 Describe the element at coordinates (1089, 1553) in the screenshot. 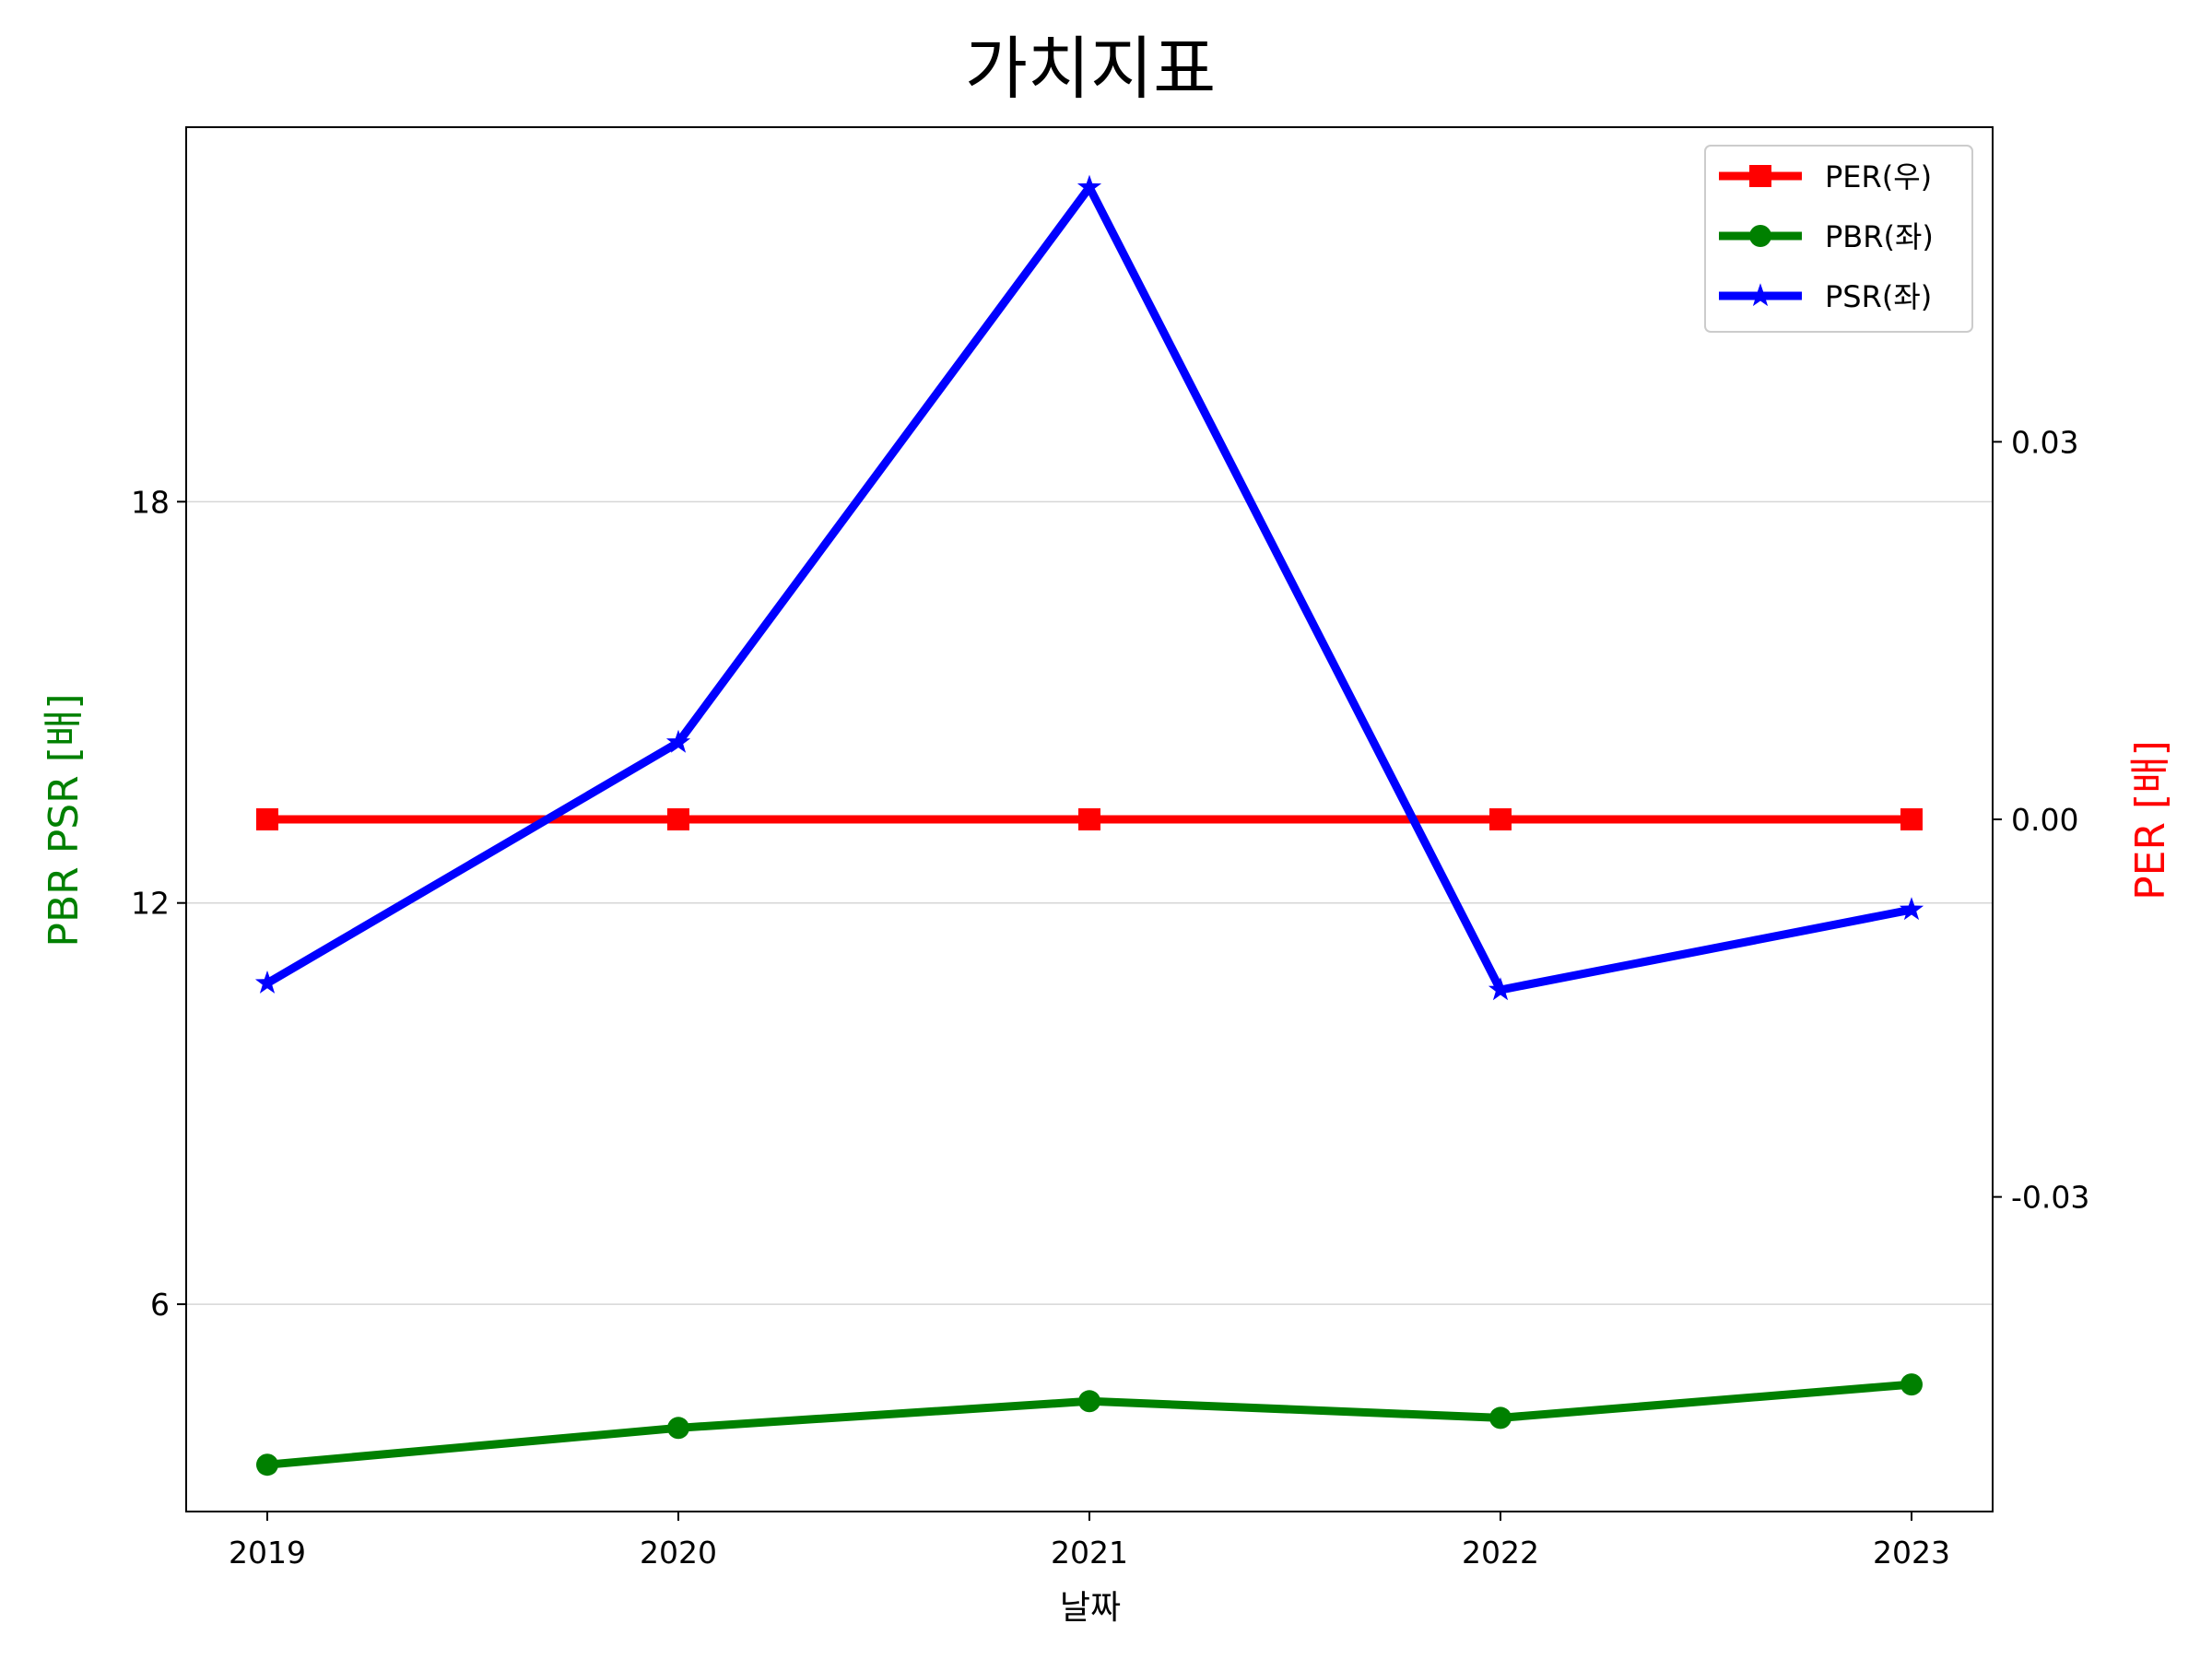

I see `x-tick-label: 2021` at that location.